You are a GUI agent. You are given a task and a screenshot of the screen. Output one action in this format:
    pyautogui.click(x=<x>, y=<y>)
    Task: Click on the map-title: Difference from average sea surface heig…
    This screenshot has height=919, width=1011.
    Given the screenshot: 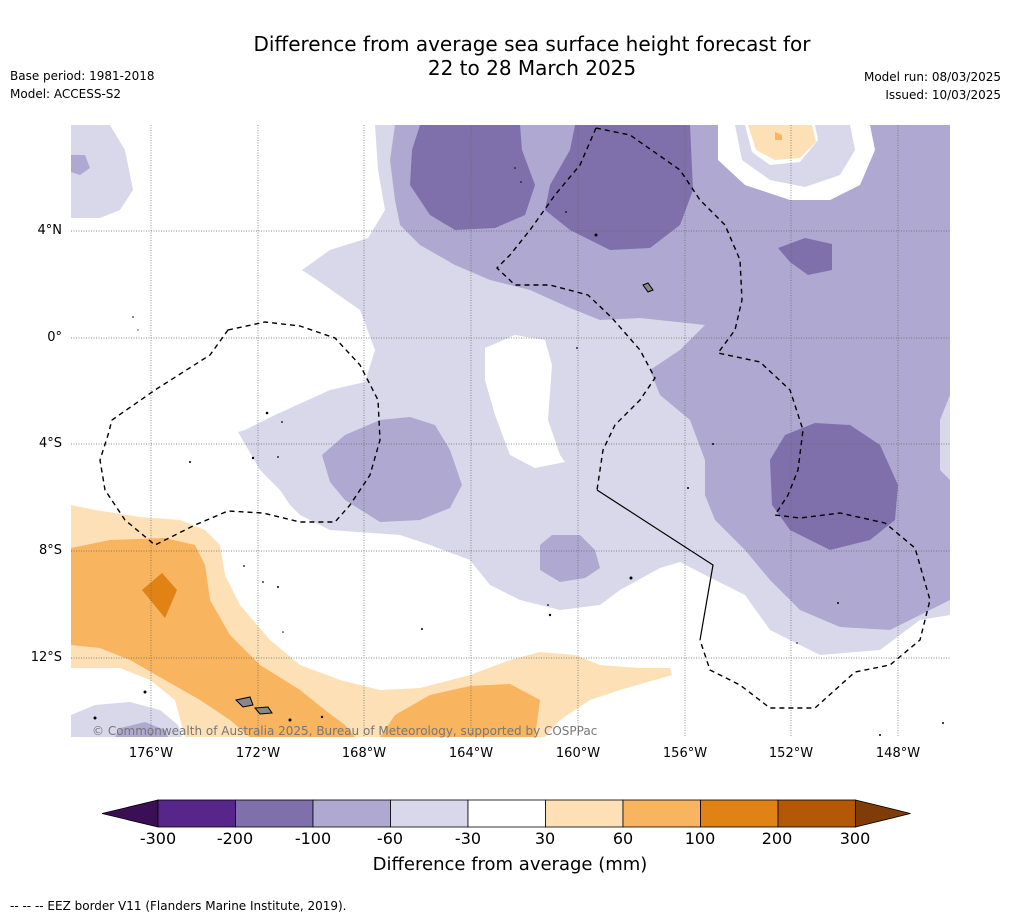 What is the action you would take?
    pyautogui.click(x=505, y=56)
    